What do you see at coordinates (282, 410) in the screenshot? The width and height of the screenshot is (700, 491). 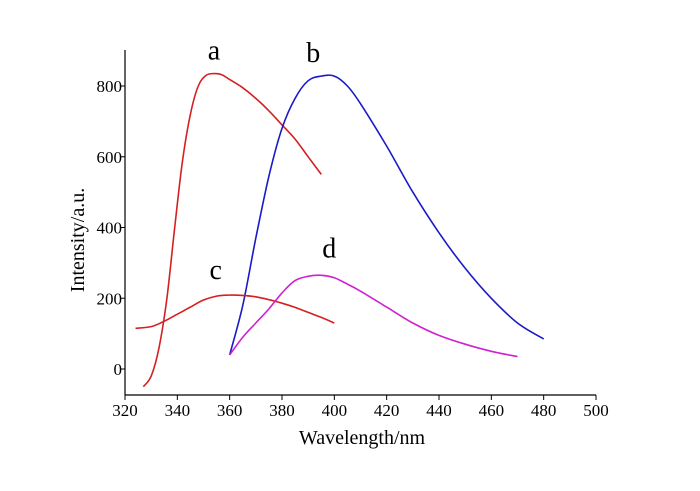 I see `x-tick-label: 380` at bounding box center [282, 410].